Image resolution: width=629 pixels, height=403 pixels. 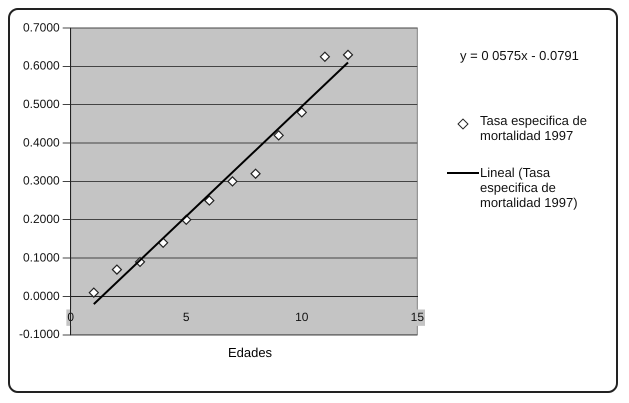 What do you see at coordinates (41, 257) in the screenshot?
I see `y-tick-label: 0.1000` at bounding box center [41, 257].